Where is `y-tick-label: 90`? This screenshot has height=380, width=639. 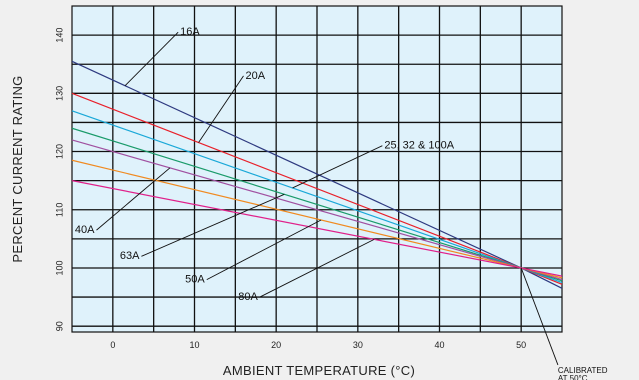
y-tick-label: 90 is located at coordinates (59, 326).